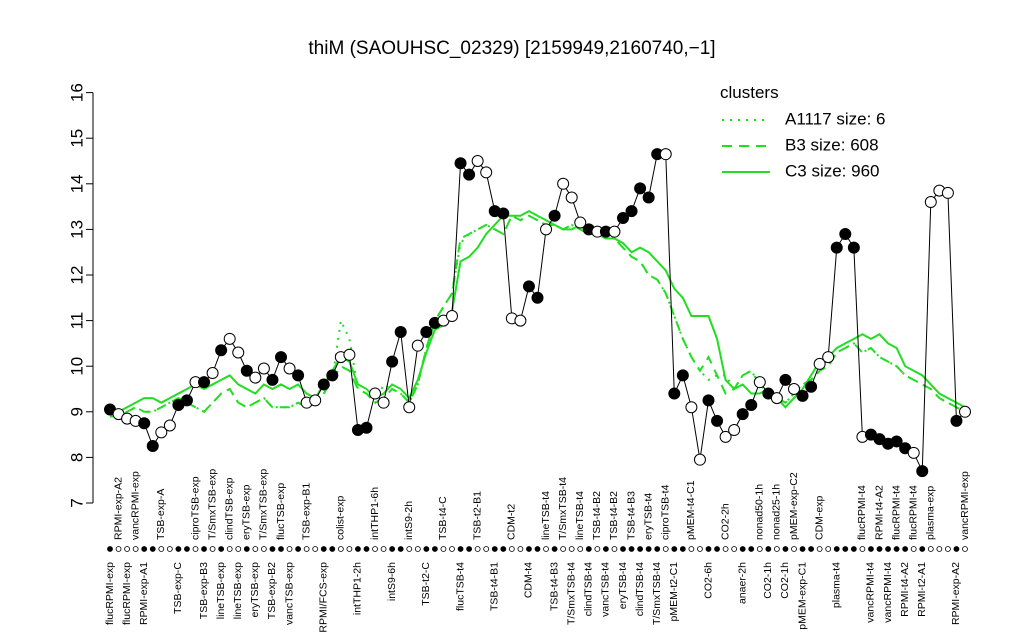  What do you see at coordinates (178, 588) in the screenshot?
I see `x-tick-label: TSB-exp-C` at bounding box center [178, 588].